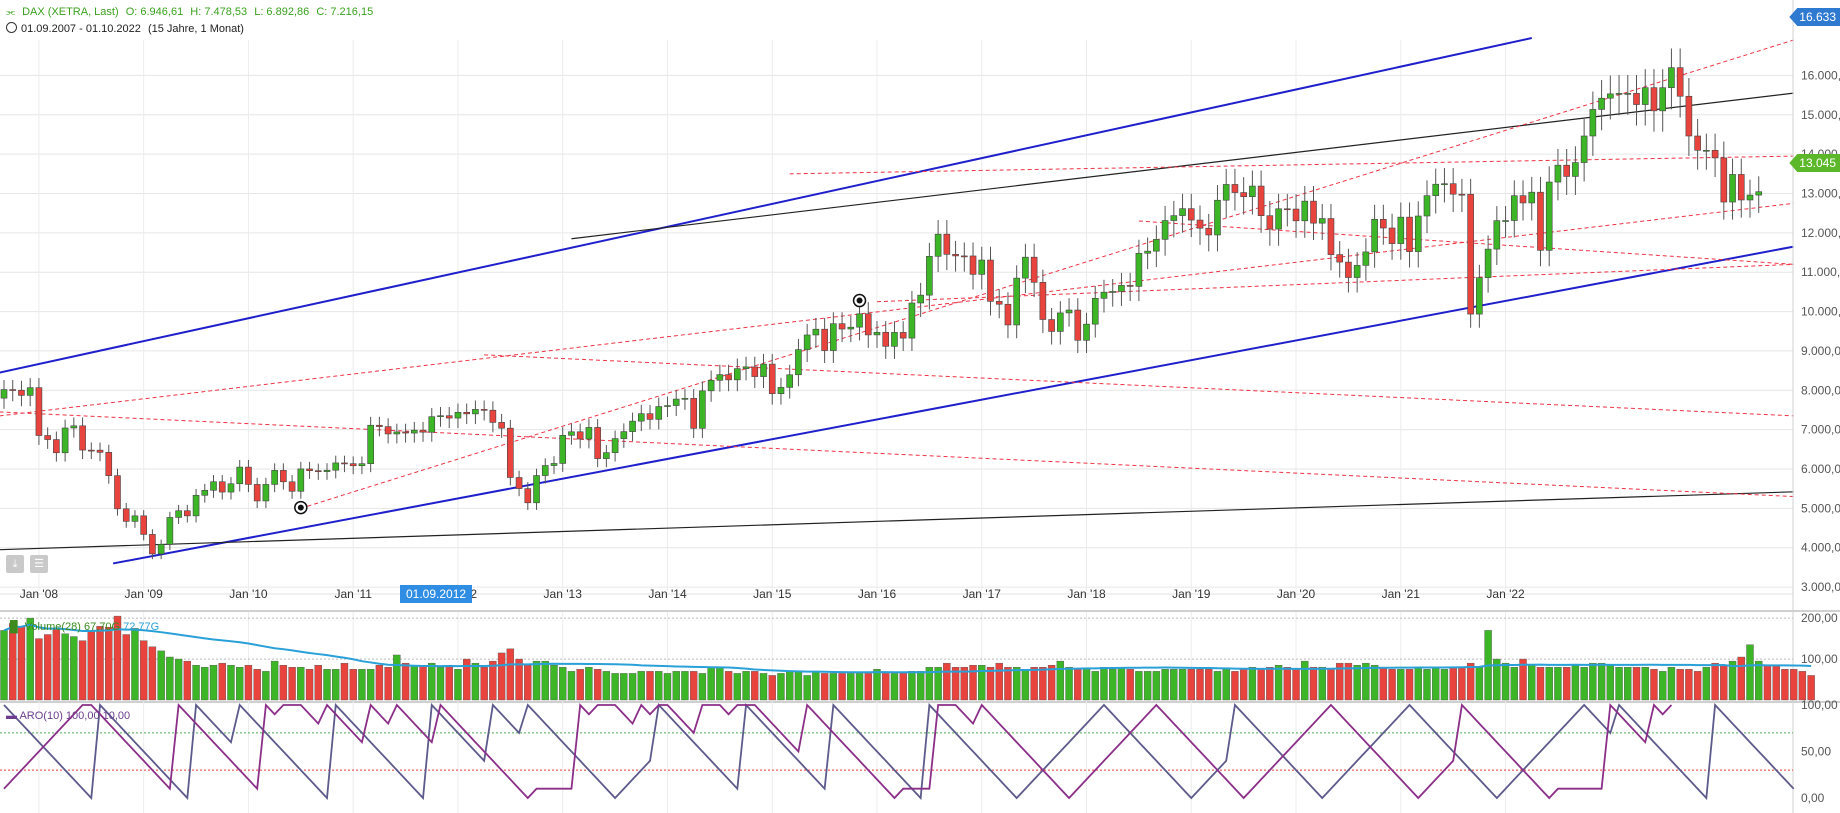  Describe the element at coordinates (1820, 469) in the screenshot. I see `price-tick-label: 6.000,0` at that location.